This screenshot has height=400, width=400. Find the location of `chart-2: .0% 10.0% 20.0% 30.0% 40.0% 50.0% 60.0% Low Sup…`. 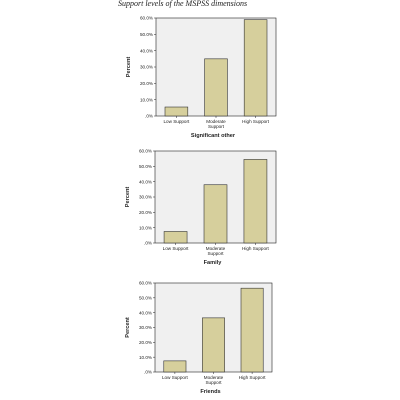

chart-2: .0% 10.0% 20.0% 30.0% 40.0% 50.0% 60.0% Low Sup… is located at coordinates (201, 207).